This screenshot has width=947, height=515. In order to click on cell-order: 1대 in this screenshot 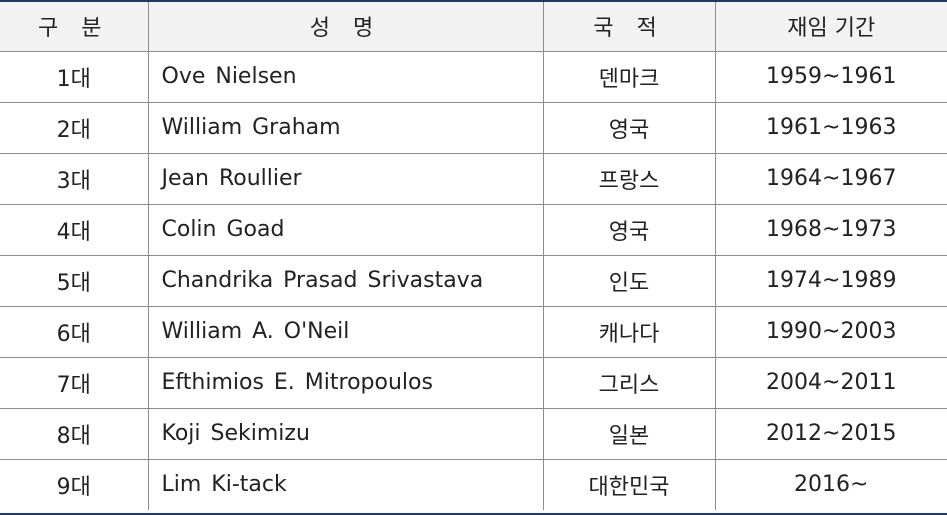, I will do `click(74, 77)`.